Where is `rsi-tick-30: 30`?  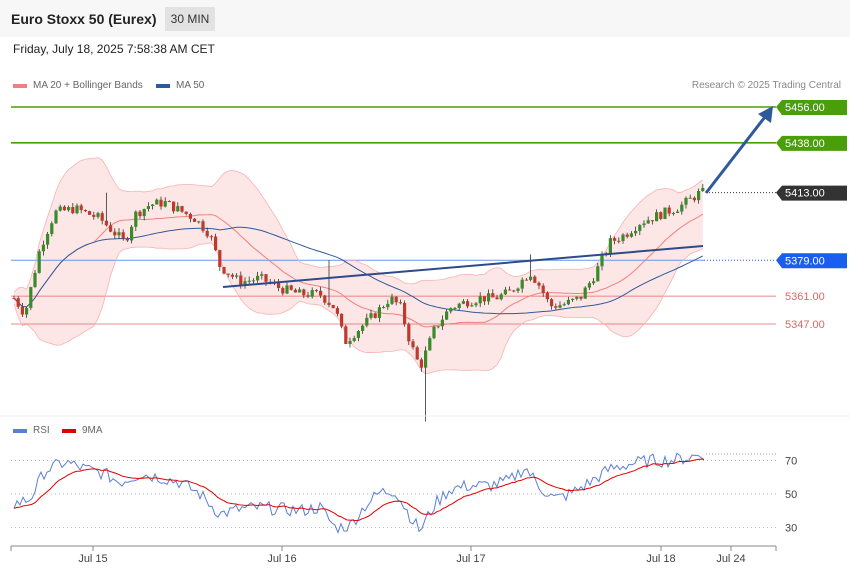 rsi-tick-30: 30 is located at coordinates (791, 529).